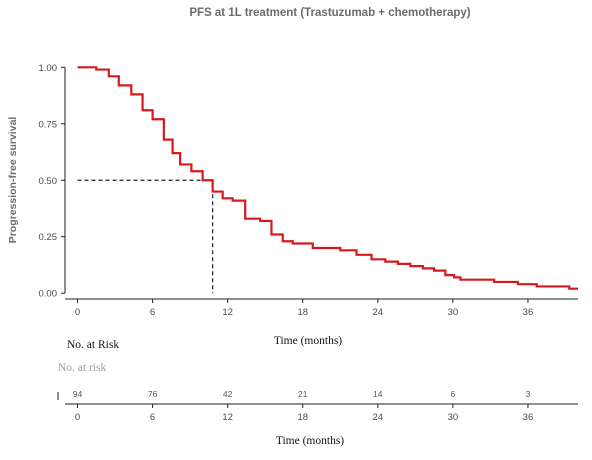 This screenshot has height=460, width=592. I want to click on y-tick-label: 1.00, so click(48, 68).